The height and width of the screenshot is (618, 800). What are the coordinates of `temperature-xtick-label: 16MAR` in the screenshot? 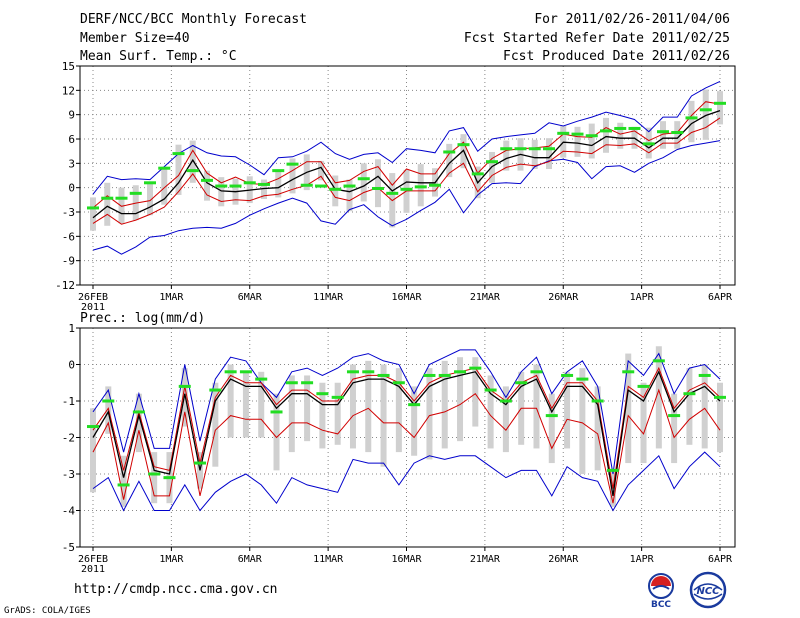 It's located at (406, 297).